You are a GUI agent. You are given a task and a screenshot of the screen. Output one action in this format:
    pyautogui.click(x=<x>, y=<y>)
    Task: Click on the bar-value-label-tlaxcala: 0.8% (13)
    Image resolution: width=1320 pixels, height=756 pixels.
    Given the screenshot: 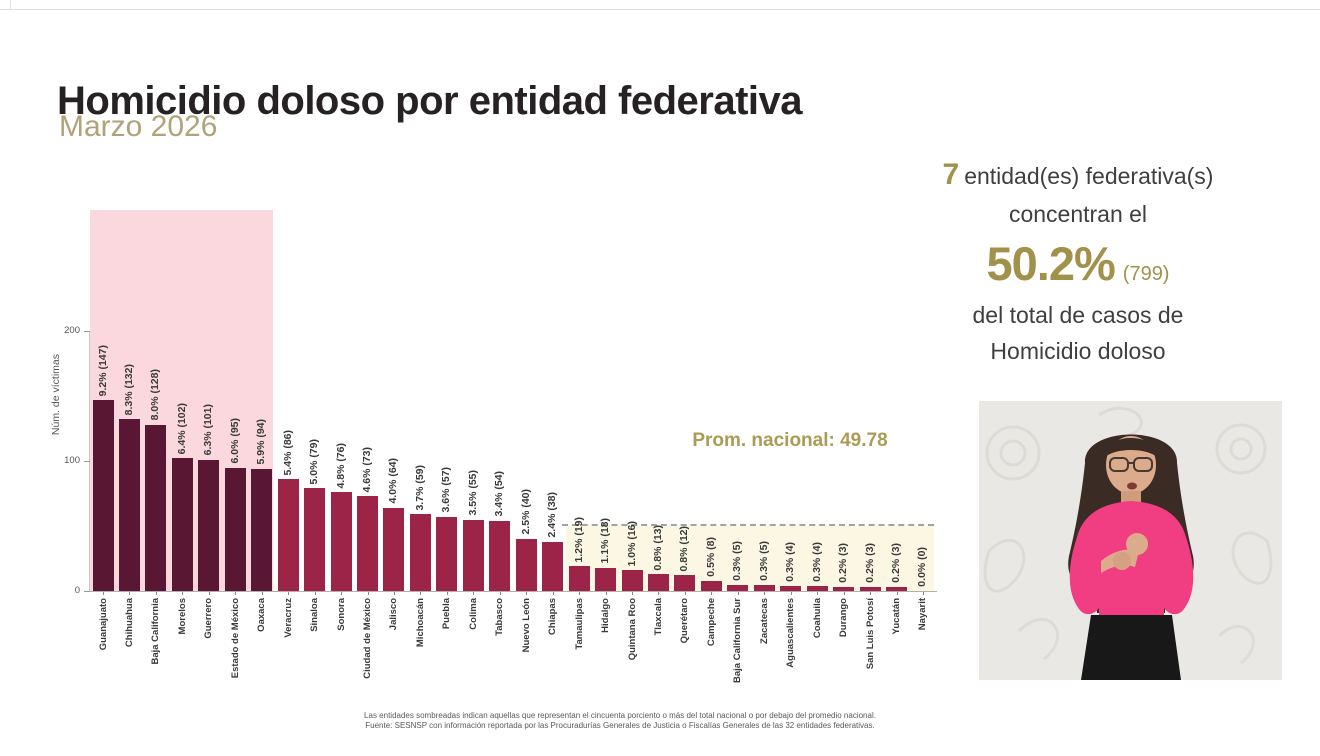 What is the action you would take?
    pyautogui.click(x=657, y=547)
    